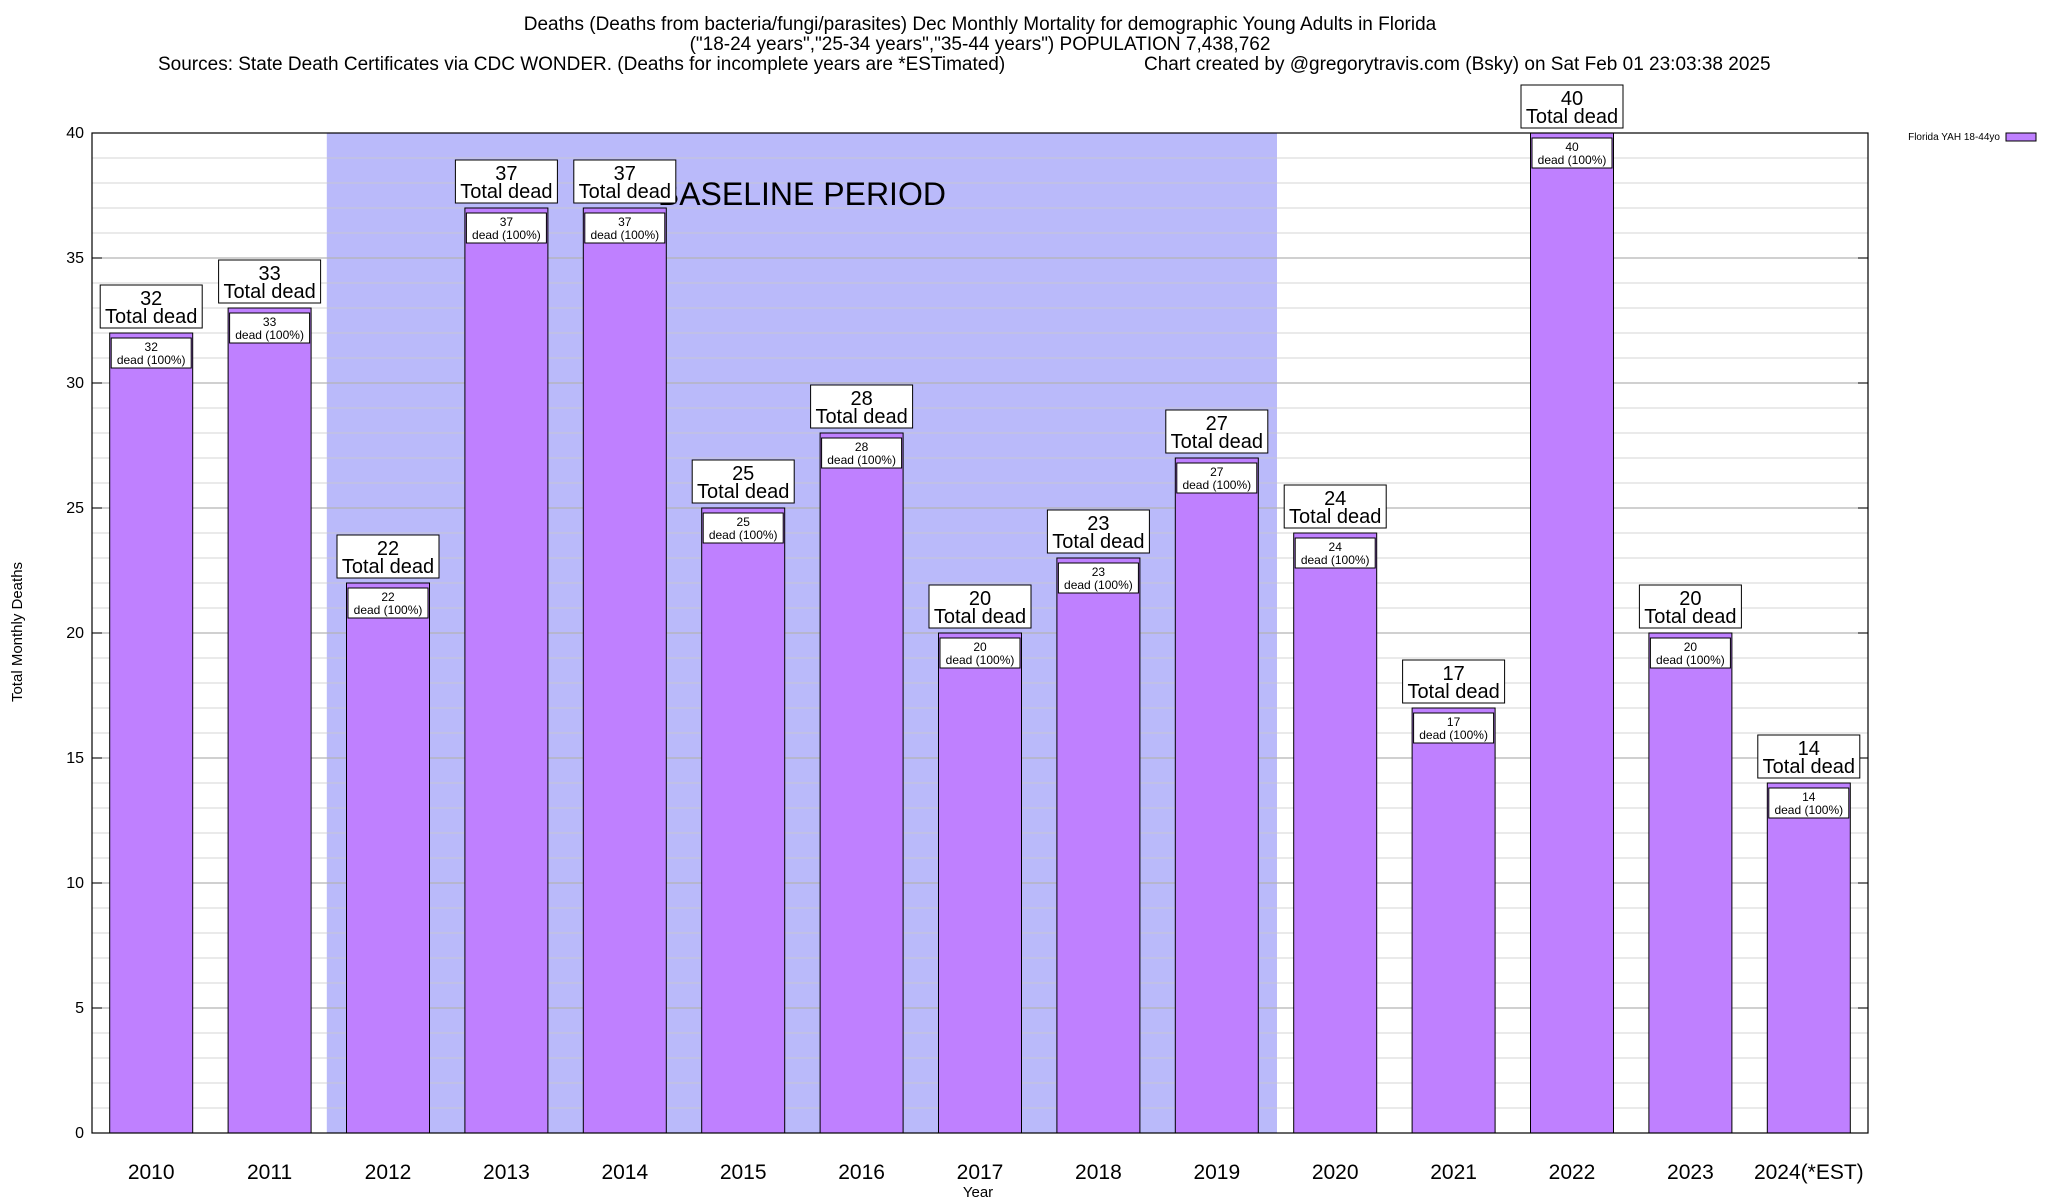 This screenshot has height=1200, width=2048. What do you see at coordinates (1216, 1172) in the screenshot?
I see `x-tick-label: 2019` at bounding box center [1216, 1172].